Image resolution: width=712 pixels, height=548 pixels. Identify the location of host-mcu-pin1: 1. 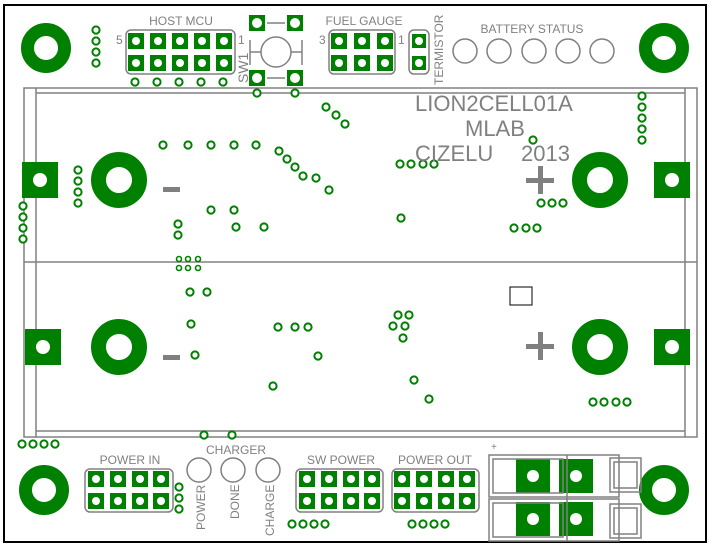
(241, 40).